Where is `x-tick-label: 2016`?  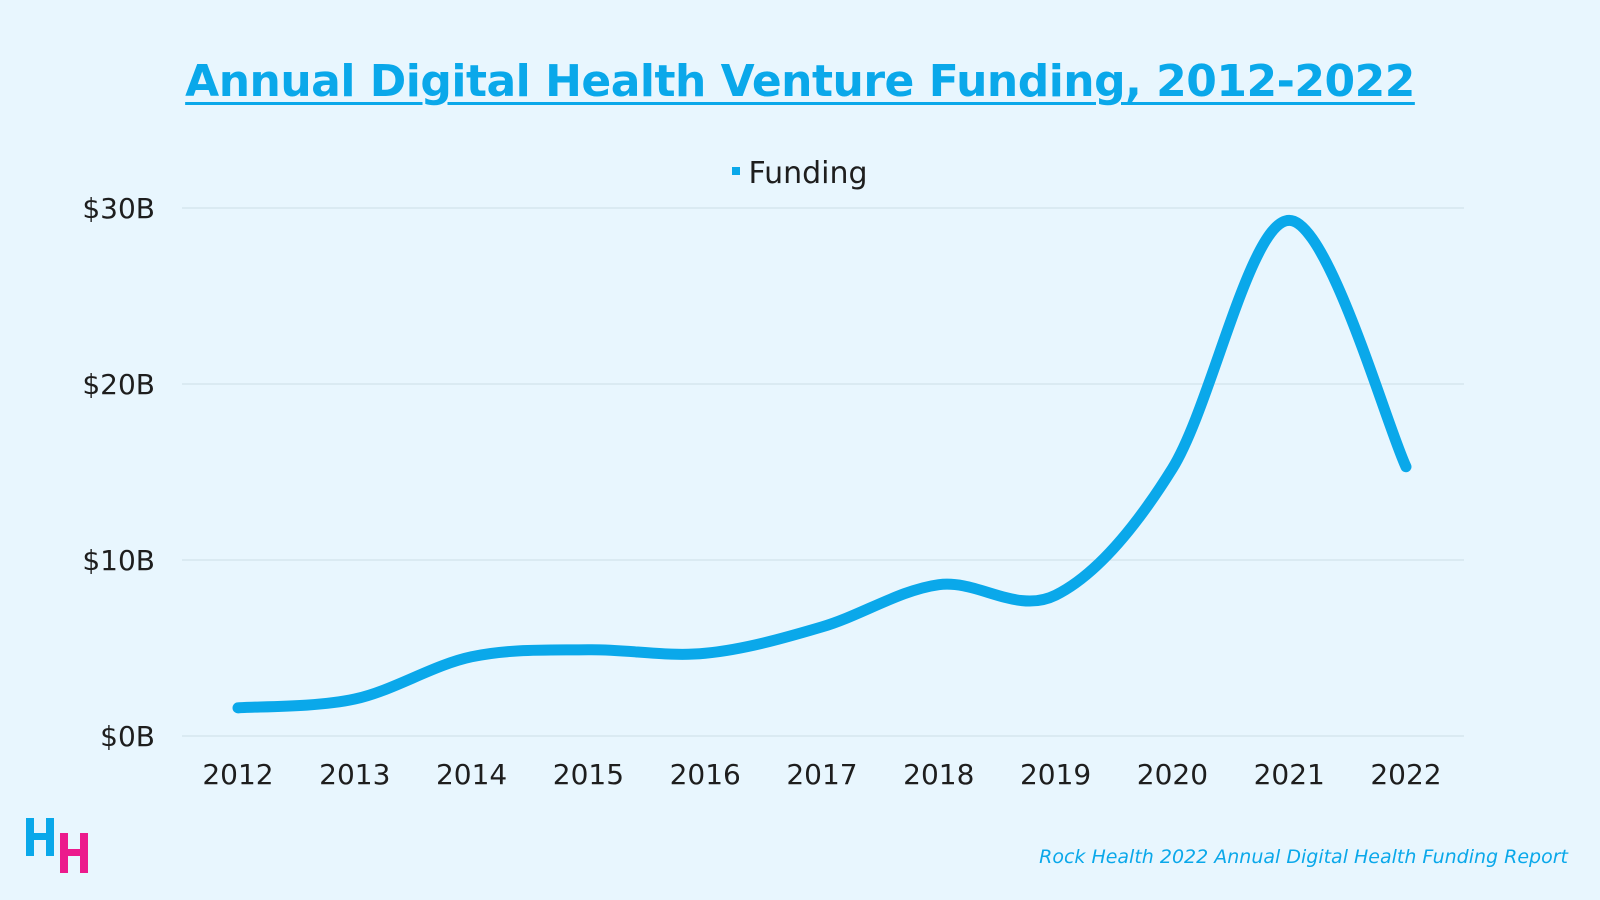 x-tick-label: 2016 is located at coordinates (705, 774).